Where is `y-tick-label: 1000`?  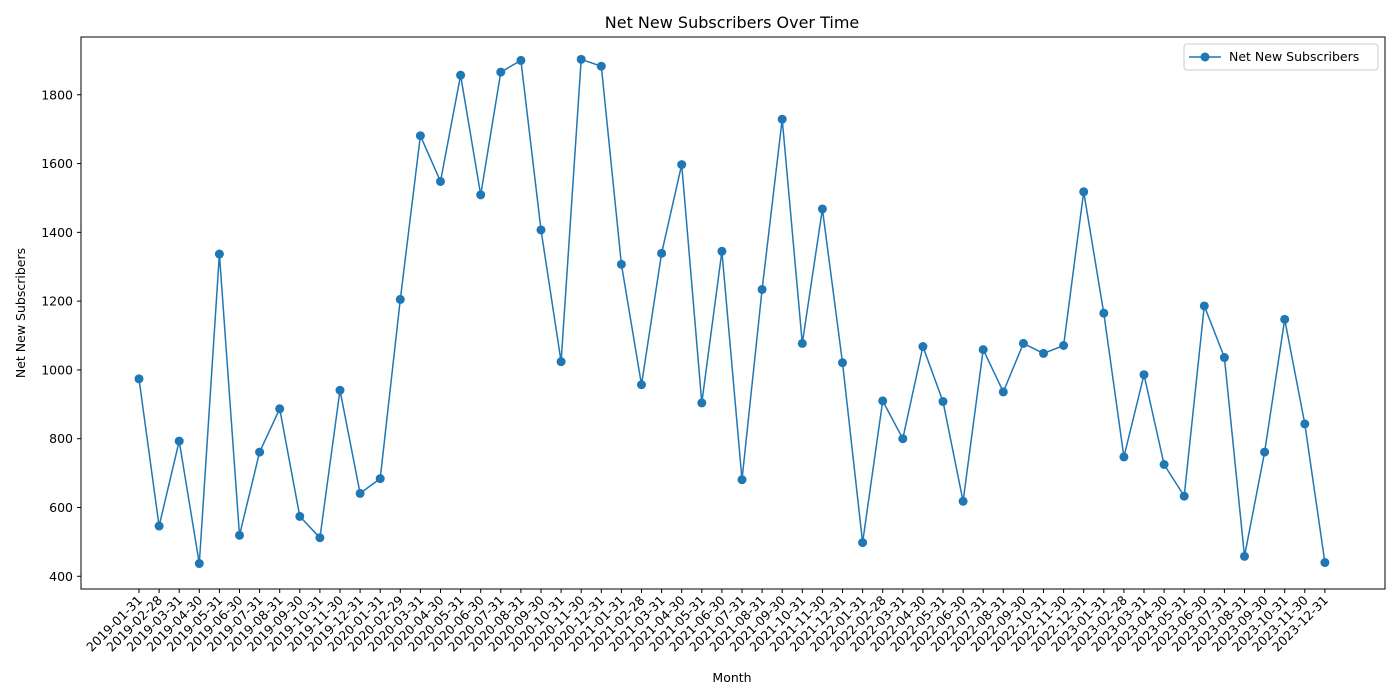
y-tick-label: 1000 is located at coordinates (57, 369).